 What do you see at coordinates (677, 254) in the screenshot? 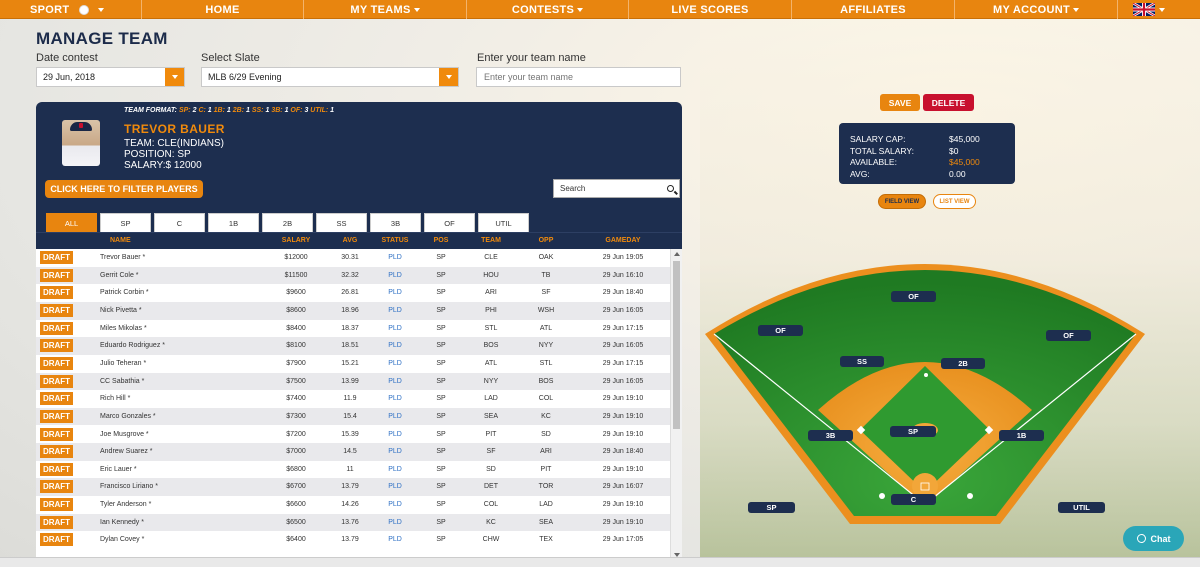
I see `scroll-up-icon` at bounding box center [677, 254].